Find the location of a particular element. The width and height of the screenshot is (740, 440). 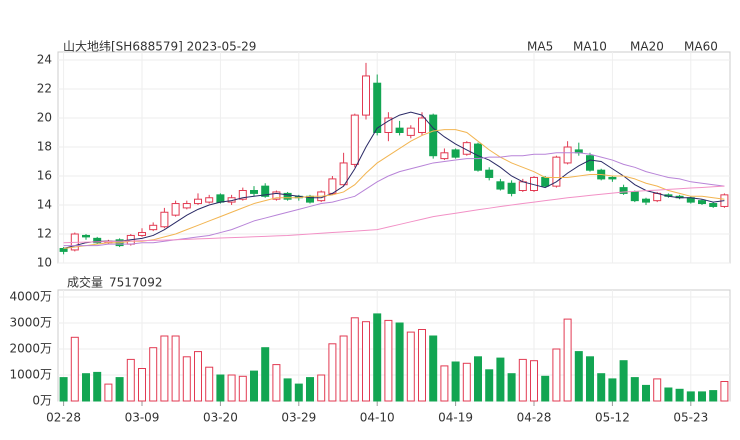

x-tick-label: 05-23 is located at coordinates (690, 418).